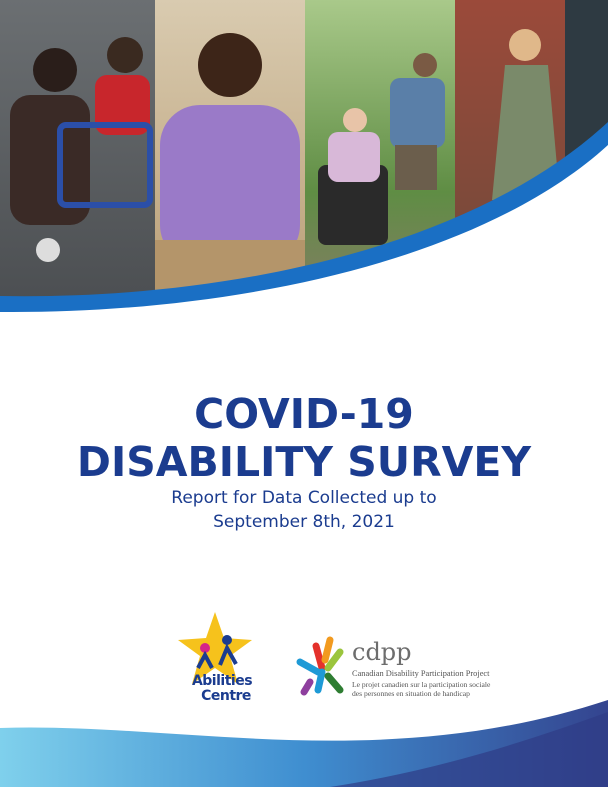 The image size is (608, 787). Describe the element at coordinates (303, 498) in the screenshot. I see `subtitle-line: Report for Data Collected up to` at that location.